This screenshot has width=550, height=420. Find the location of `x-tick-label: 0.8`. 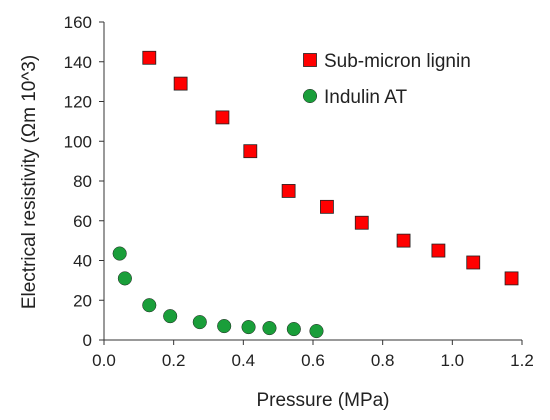

x-tick-label: 0.8 is located at coordinates (383, 360).